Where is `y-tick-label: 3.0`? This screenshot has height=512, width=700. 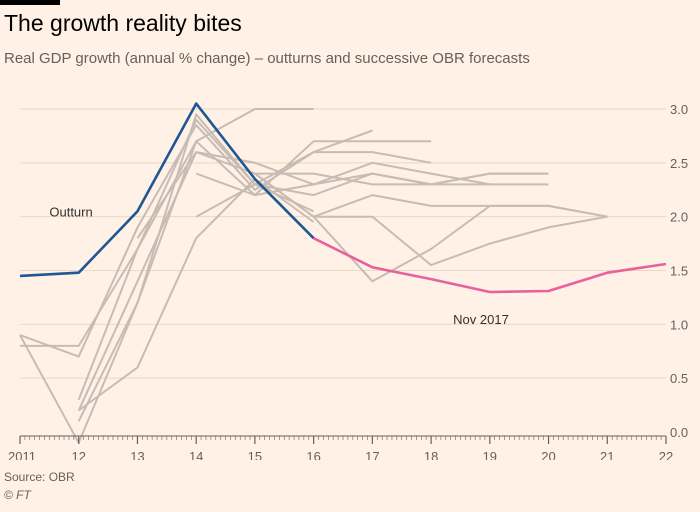
y-tick-label: 3.0 is located at coordinates (679, 109).